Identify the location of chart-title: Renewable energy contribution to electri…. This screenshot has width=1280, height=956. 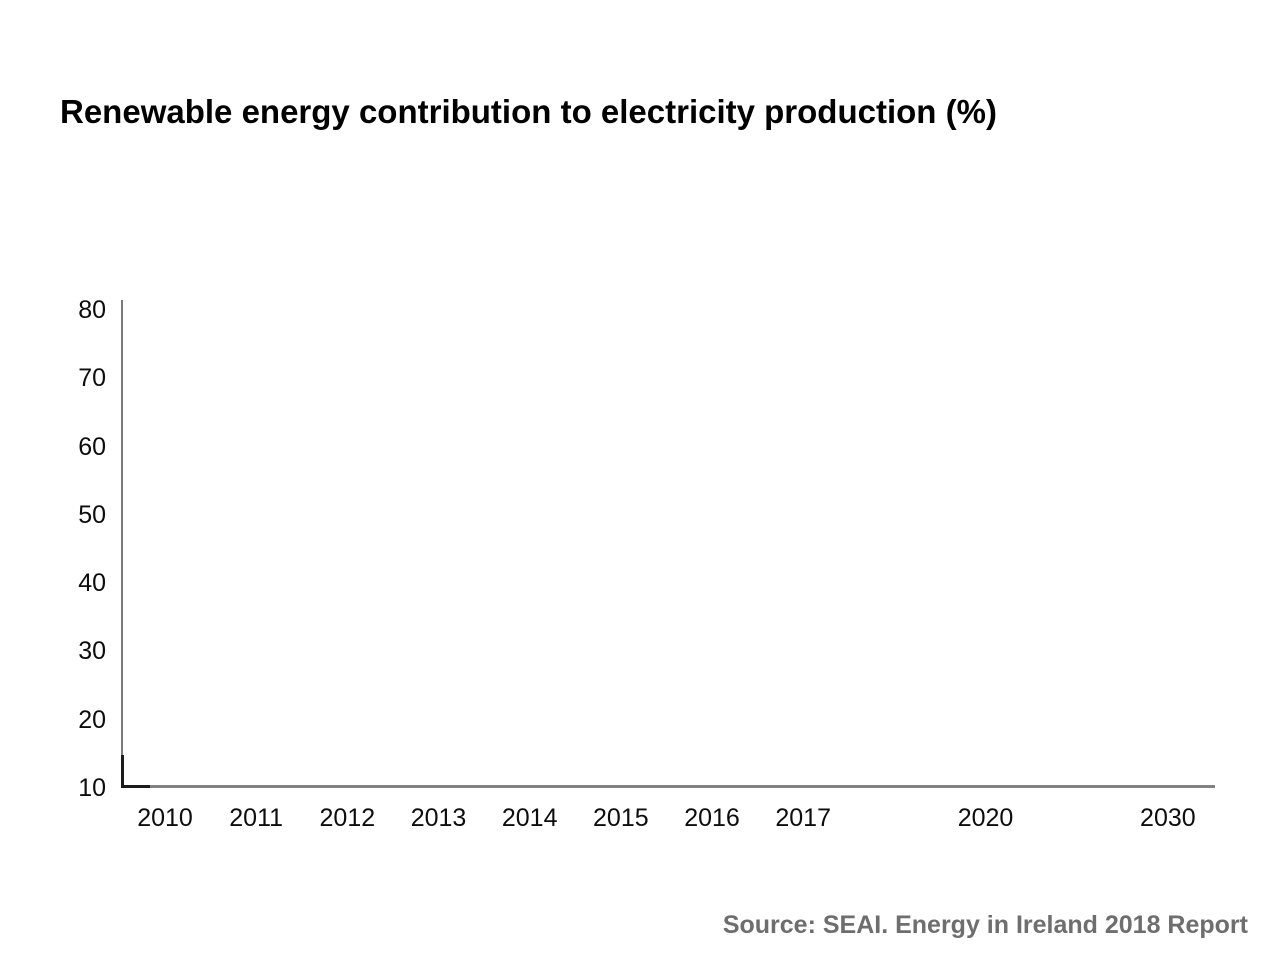
(528, 111).